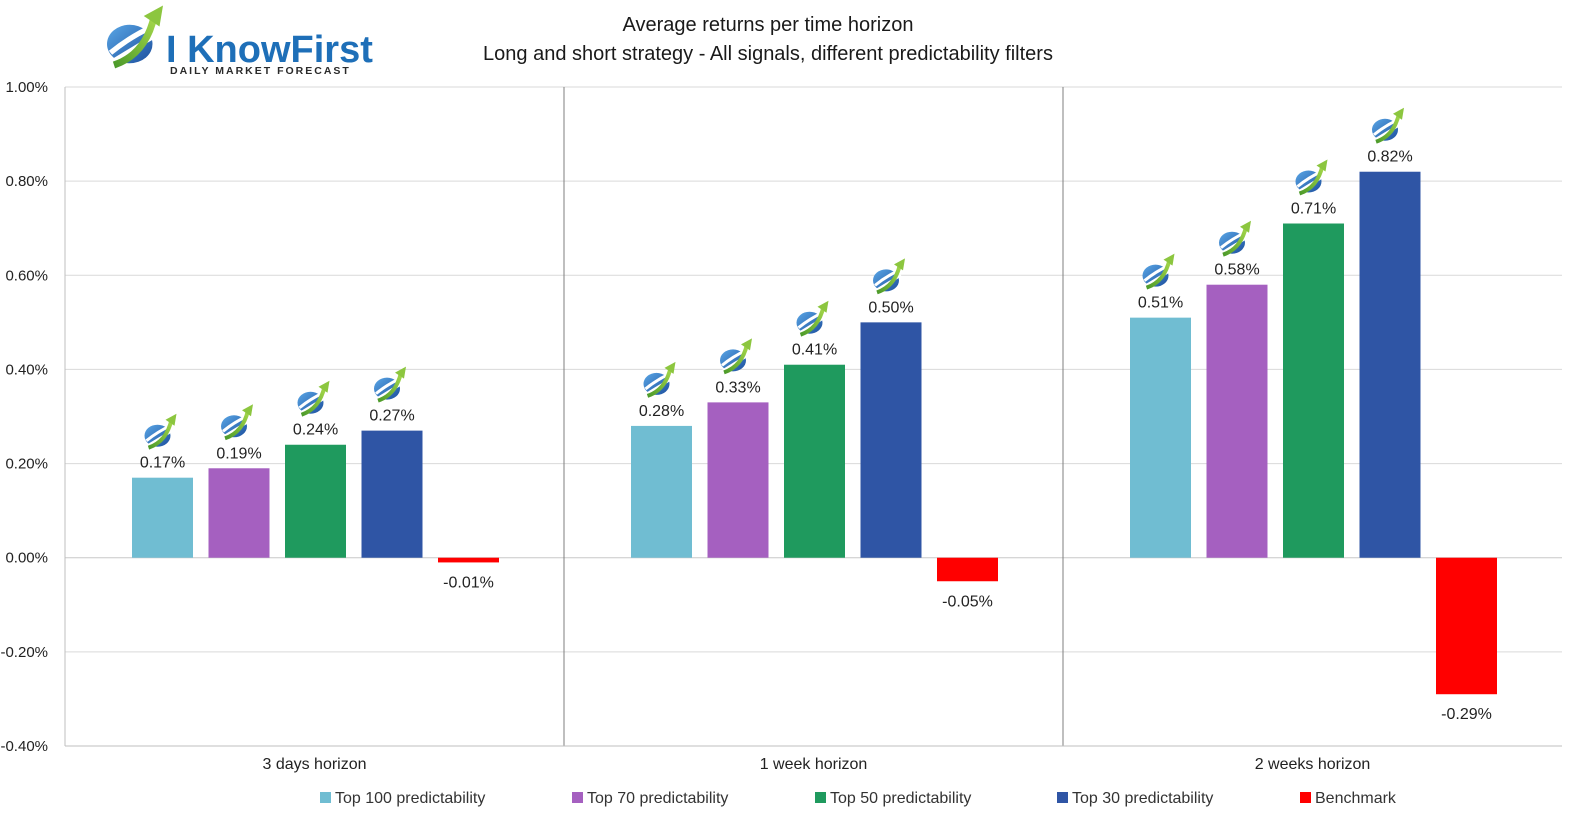 This screenshot has width=1583, height=839. What do you see at coordinates (468, 582) in the screenshot?
I see `data-label: -0.01%` at bounding box center [468, 582].